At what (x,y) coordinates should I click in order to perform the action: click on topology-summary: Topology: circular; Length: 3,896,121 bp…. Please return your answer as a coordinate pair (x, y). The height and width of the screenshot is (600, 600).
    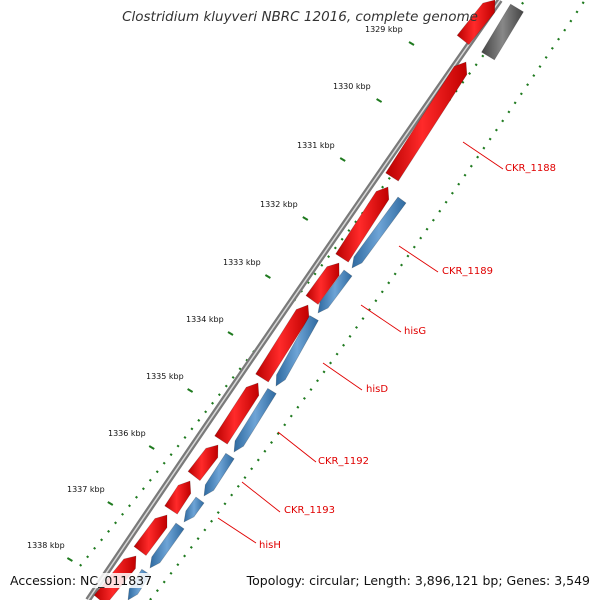
    Looking at the image, I should click on (418, 580).